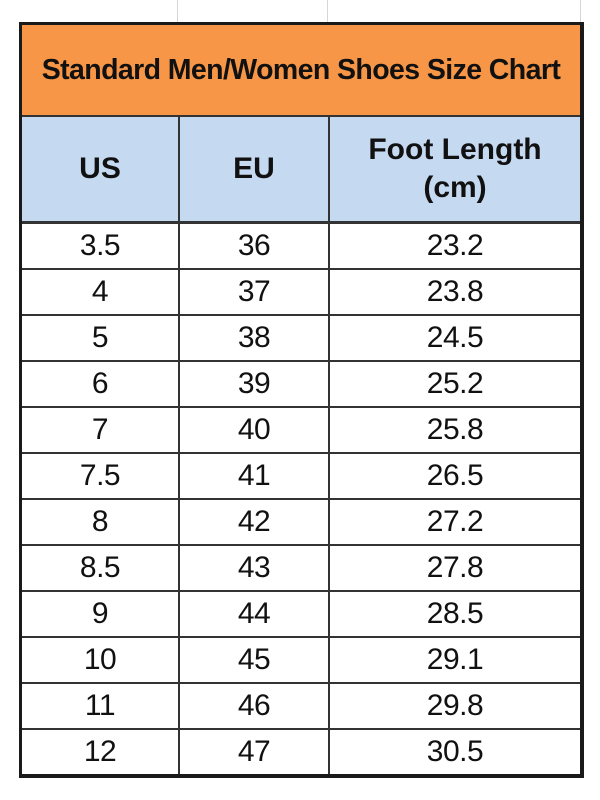 This screenshot has height=800, width=600. I want to click on table-row: 8 42 27.2, so click(301, 523).